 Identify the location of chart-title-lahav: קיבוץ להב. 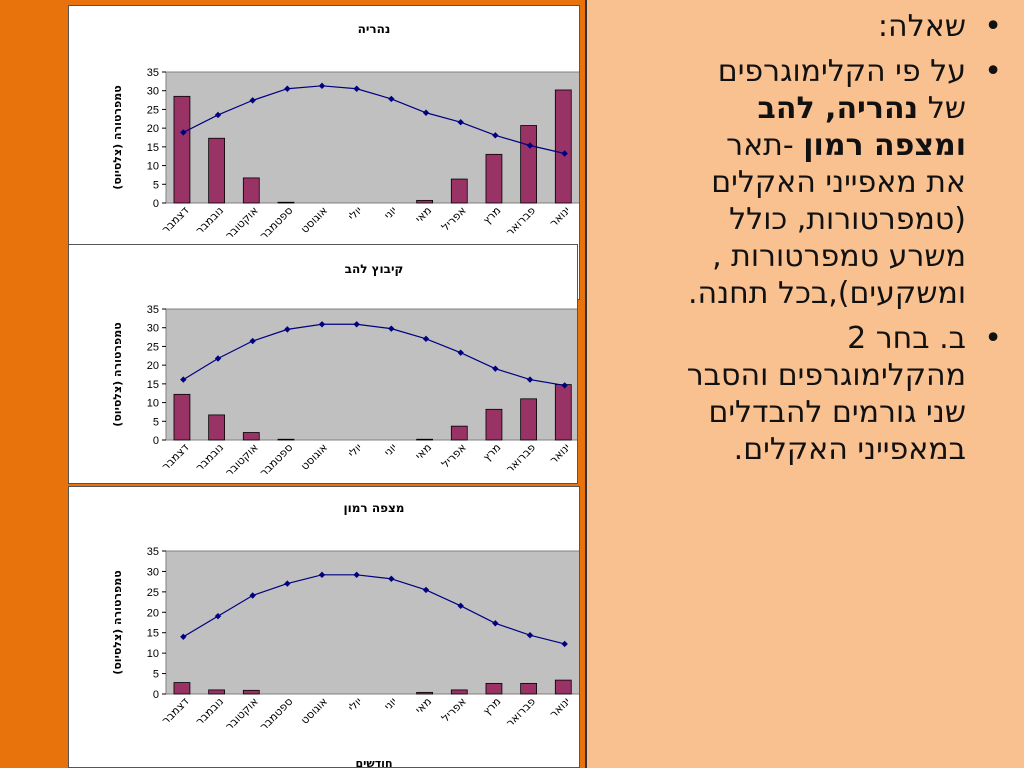
(374, 269).